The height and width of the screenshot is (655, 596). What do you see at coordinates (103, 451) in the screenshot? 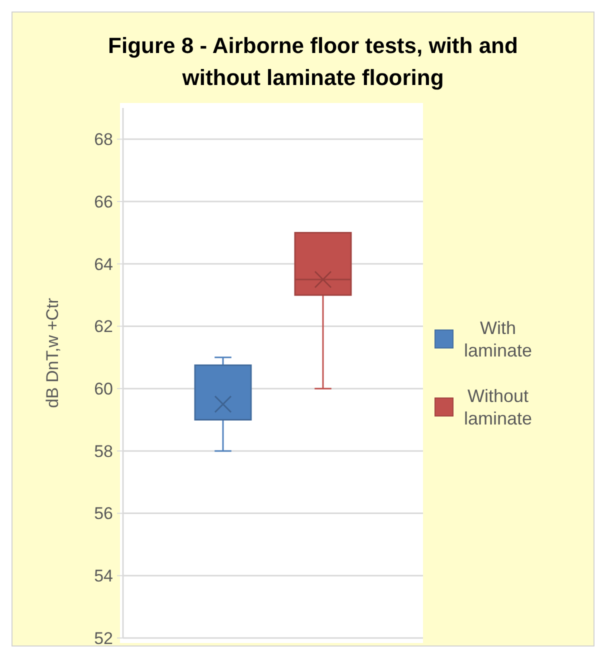
I see `y-tick-label: 58` at bounding box center [103, 451].